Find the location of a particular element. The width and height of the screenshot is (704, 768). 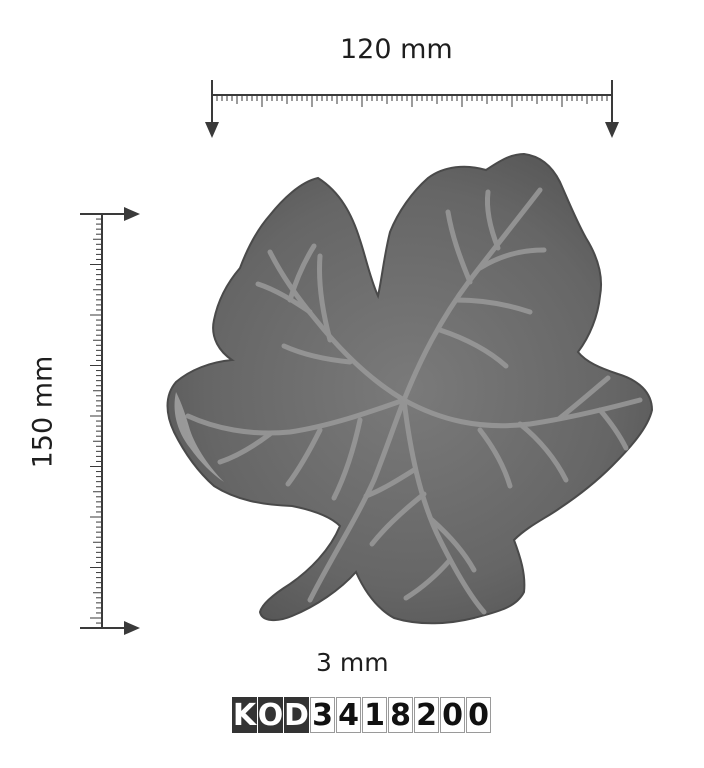

vertical-ruler-icon is located at coordinates (110, 421).